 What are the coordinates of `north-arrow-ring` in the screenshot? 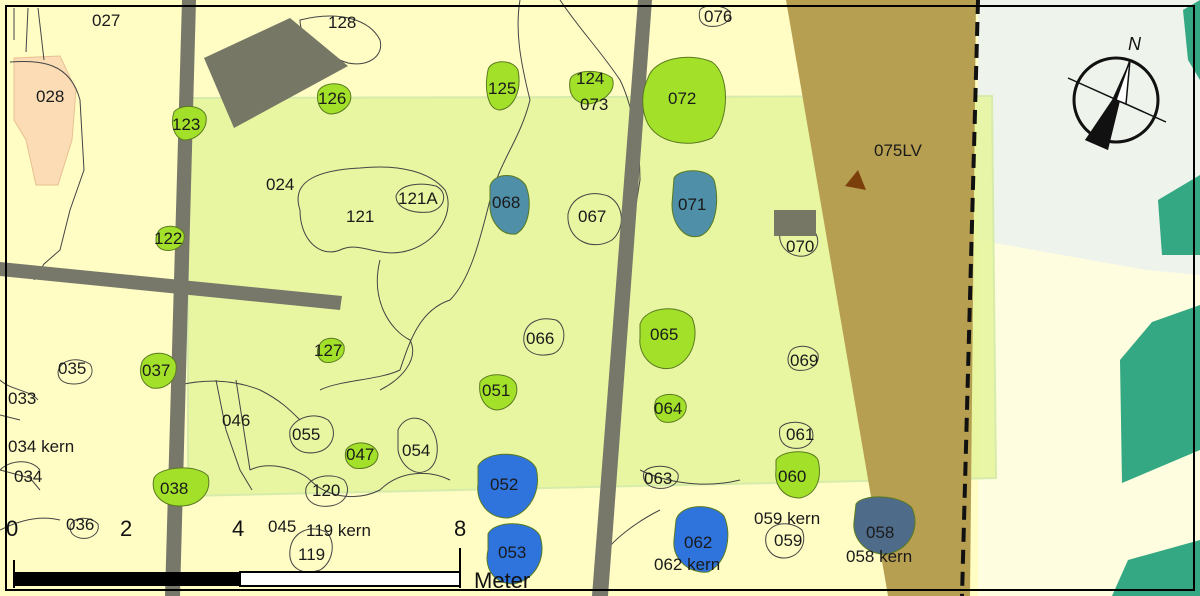 It's located at (1116, 100).